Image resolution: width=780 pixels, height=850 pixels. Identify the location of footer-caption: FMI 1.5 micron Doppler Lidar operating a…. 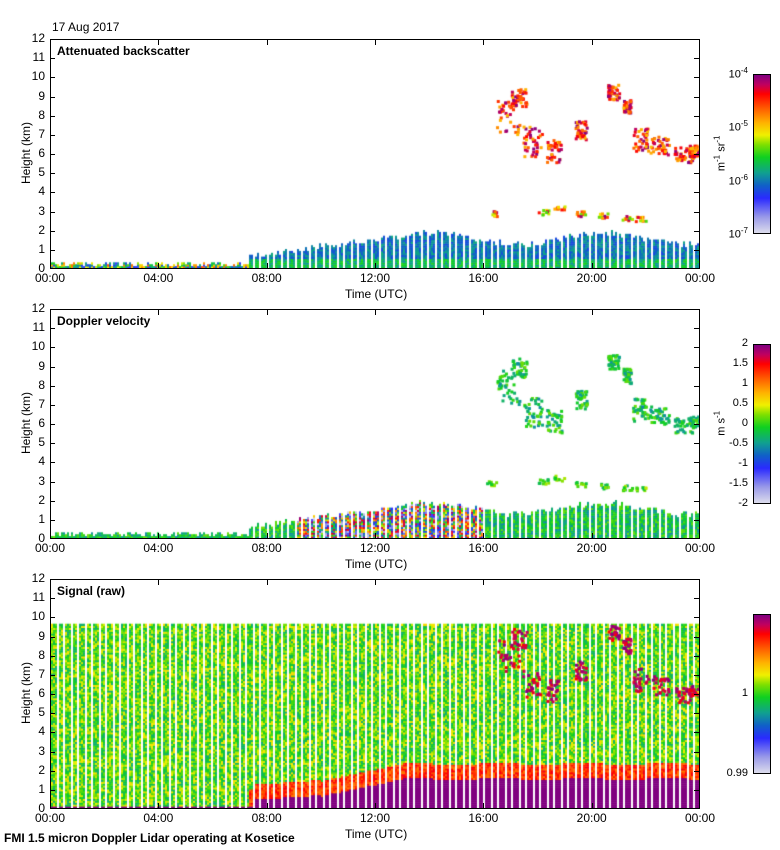
(149, 838).